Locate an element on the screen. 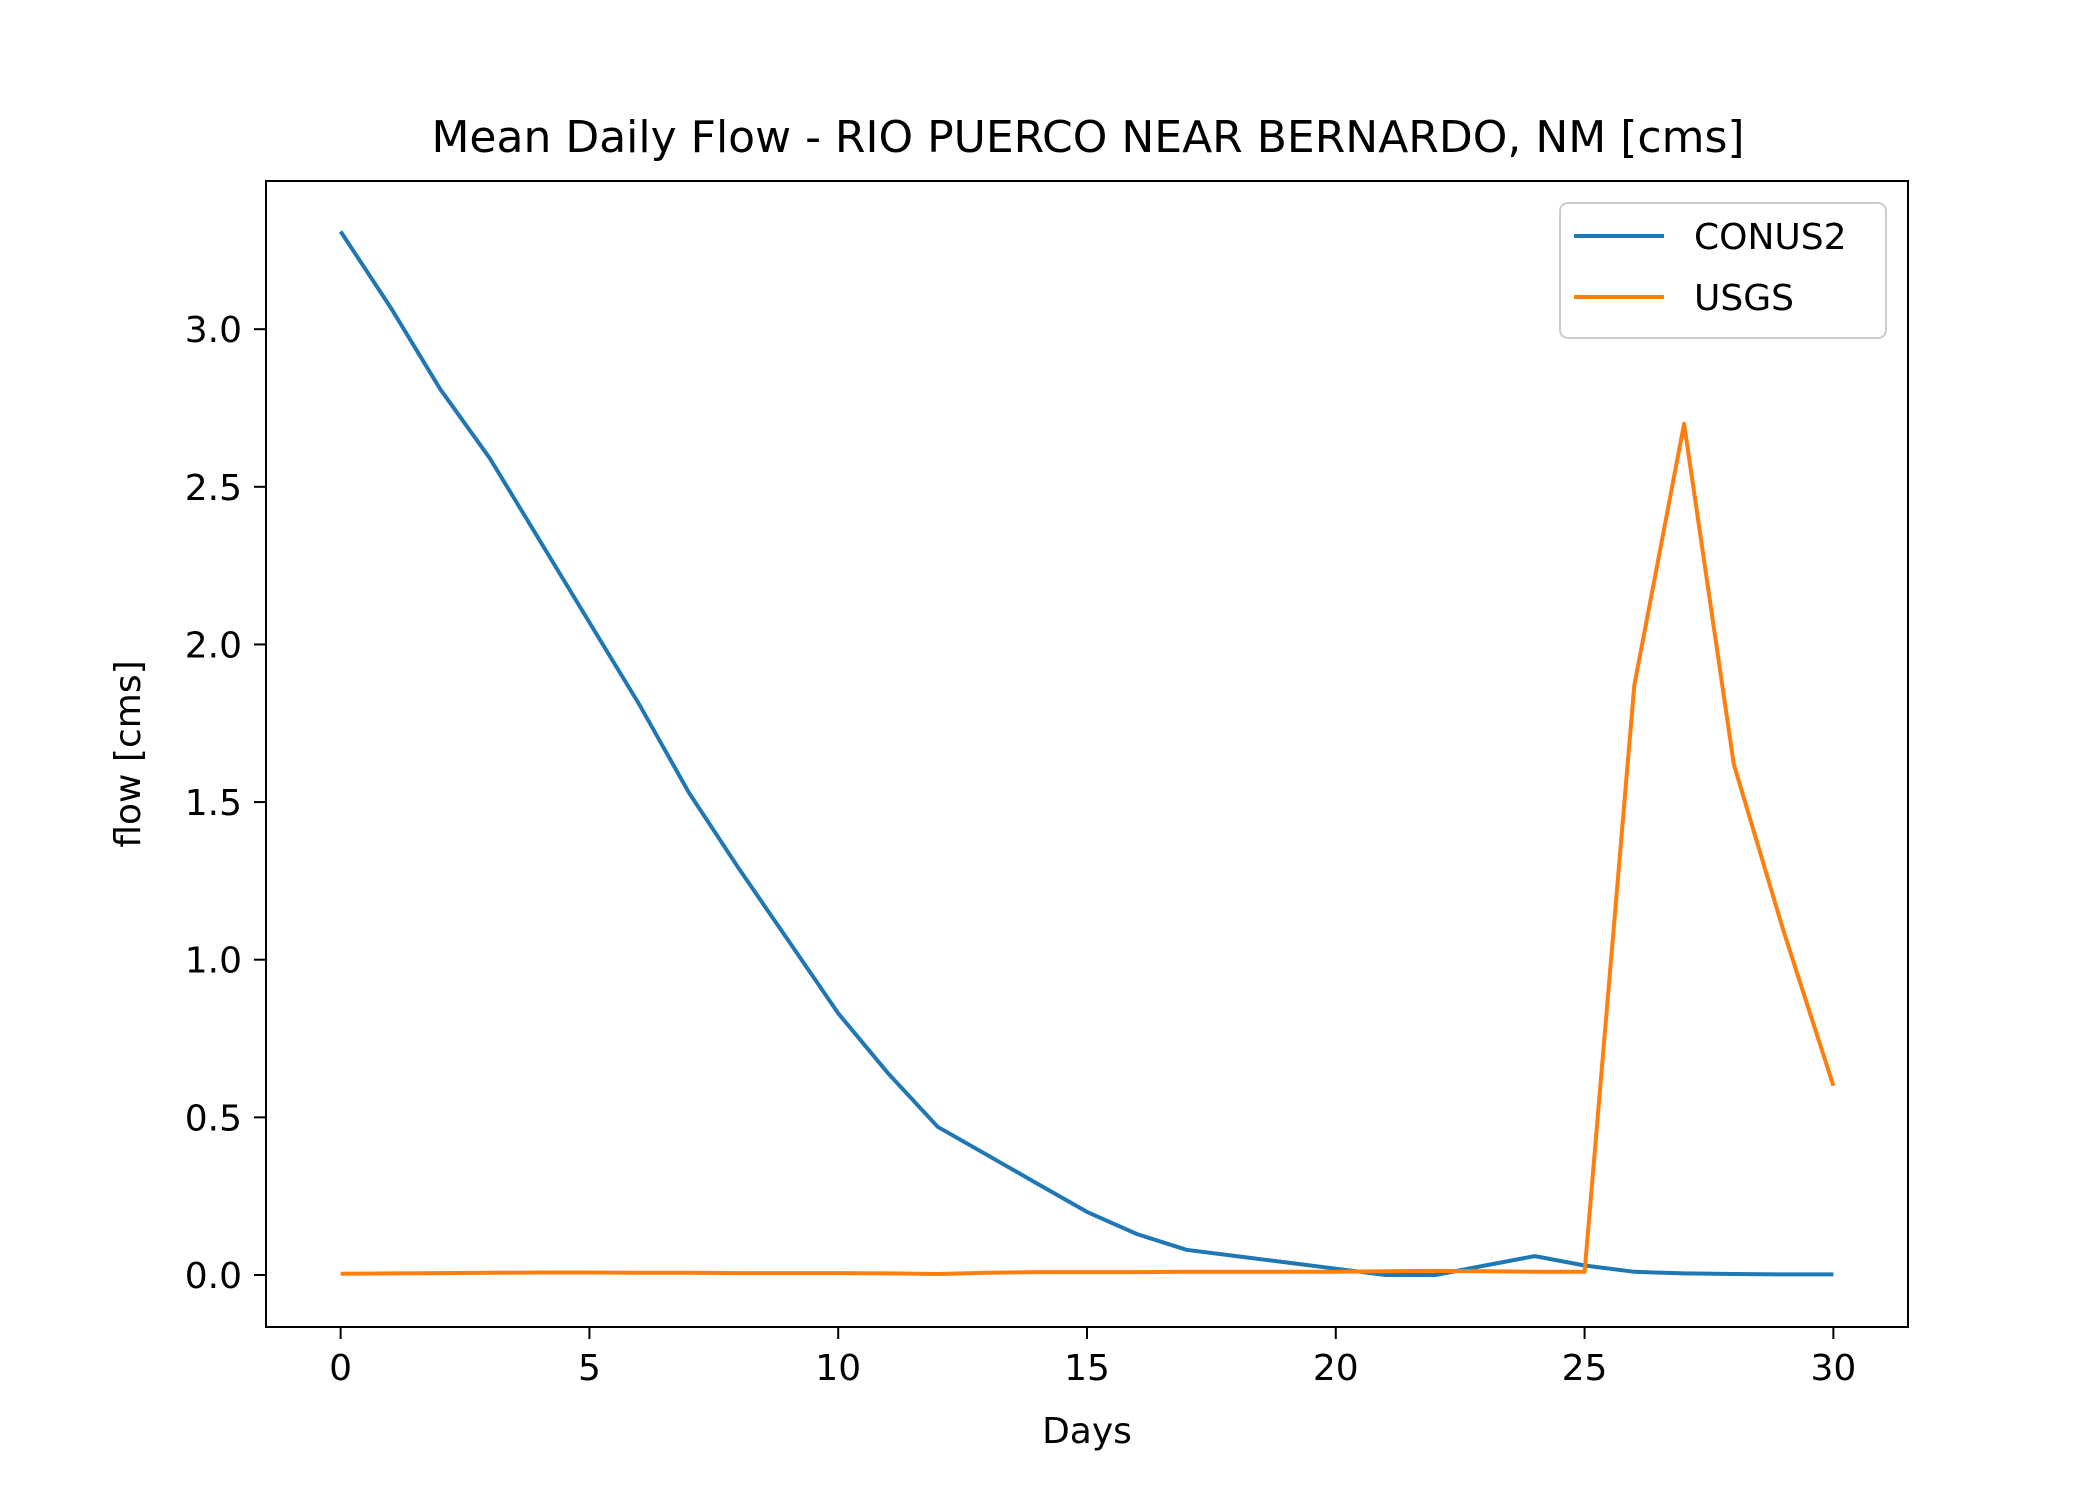 This screenshot has height=1500, width=2100. x-axis-ticks: 0 5 10 15 20 25 30 is located at coordinates (1092, 1358).